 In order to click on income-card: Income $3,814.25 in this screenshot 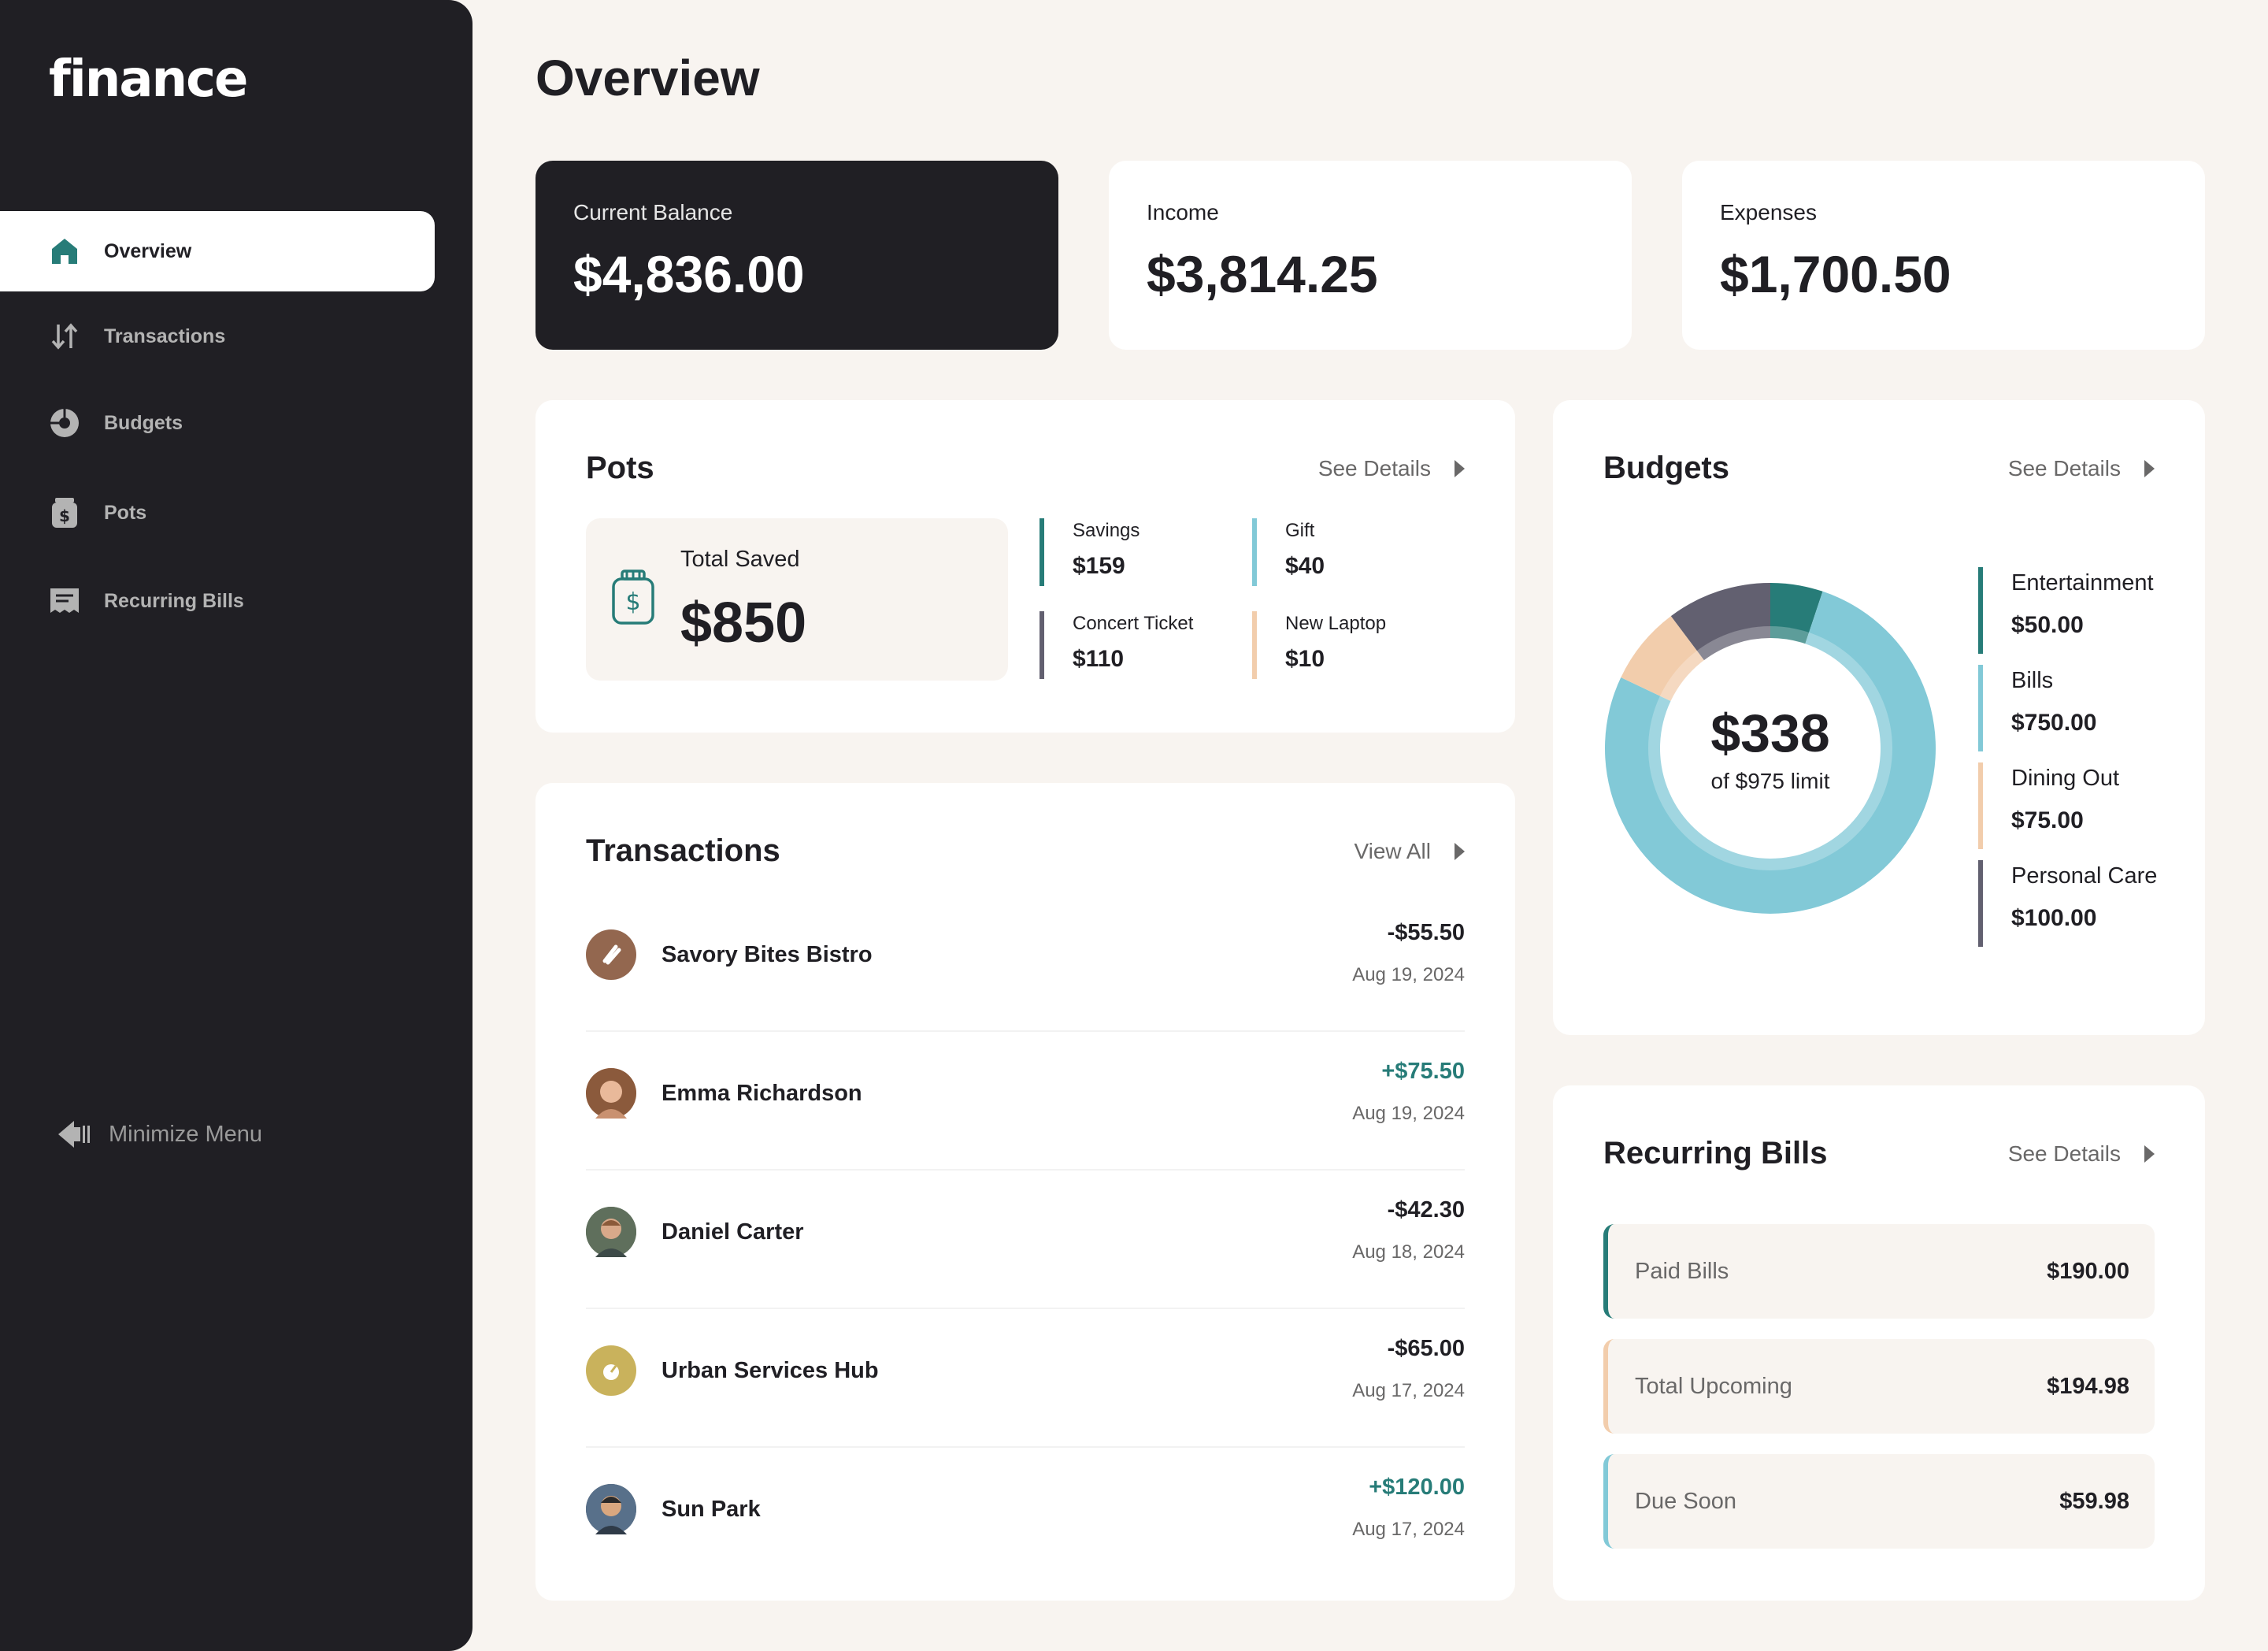, I will do `click(1370, 255)`.